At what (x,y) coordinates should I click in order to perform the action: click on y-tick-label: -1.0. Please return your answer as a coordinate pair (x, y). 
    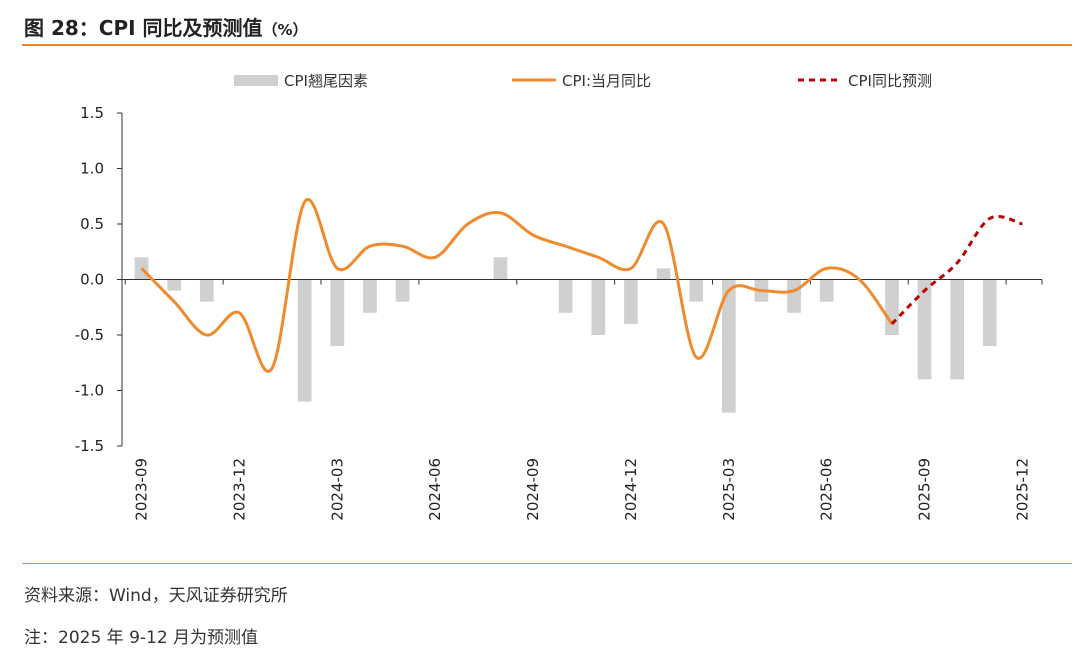
    Looking at the image, I should click on (89, 391).